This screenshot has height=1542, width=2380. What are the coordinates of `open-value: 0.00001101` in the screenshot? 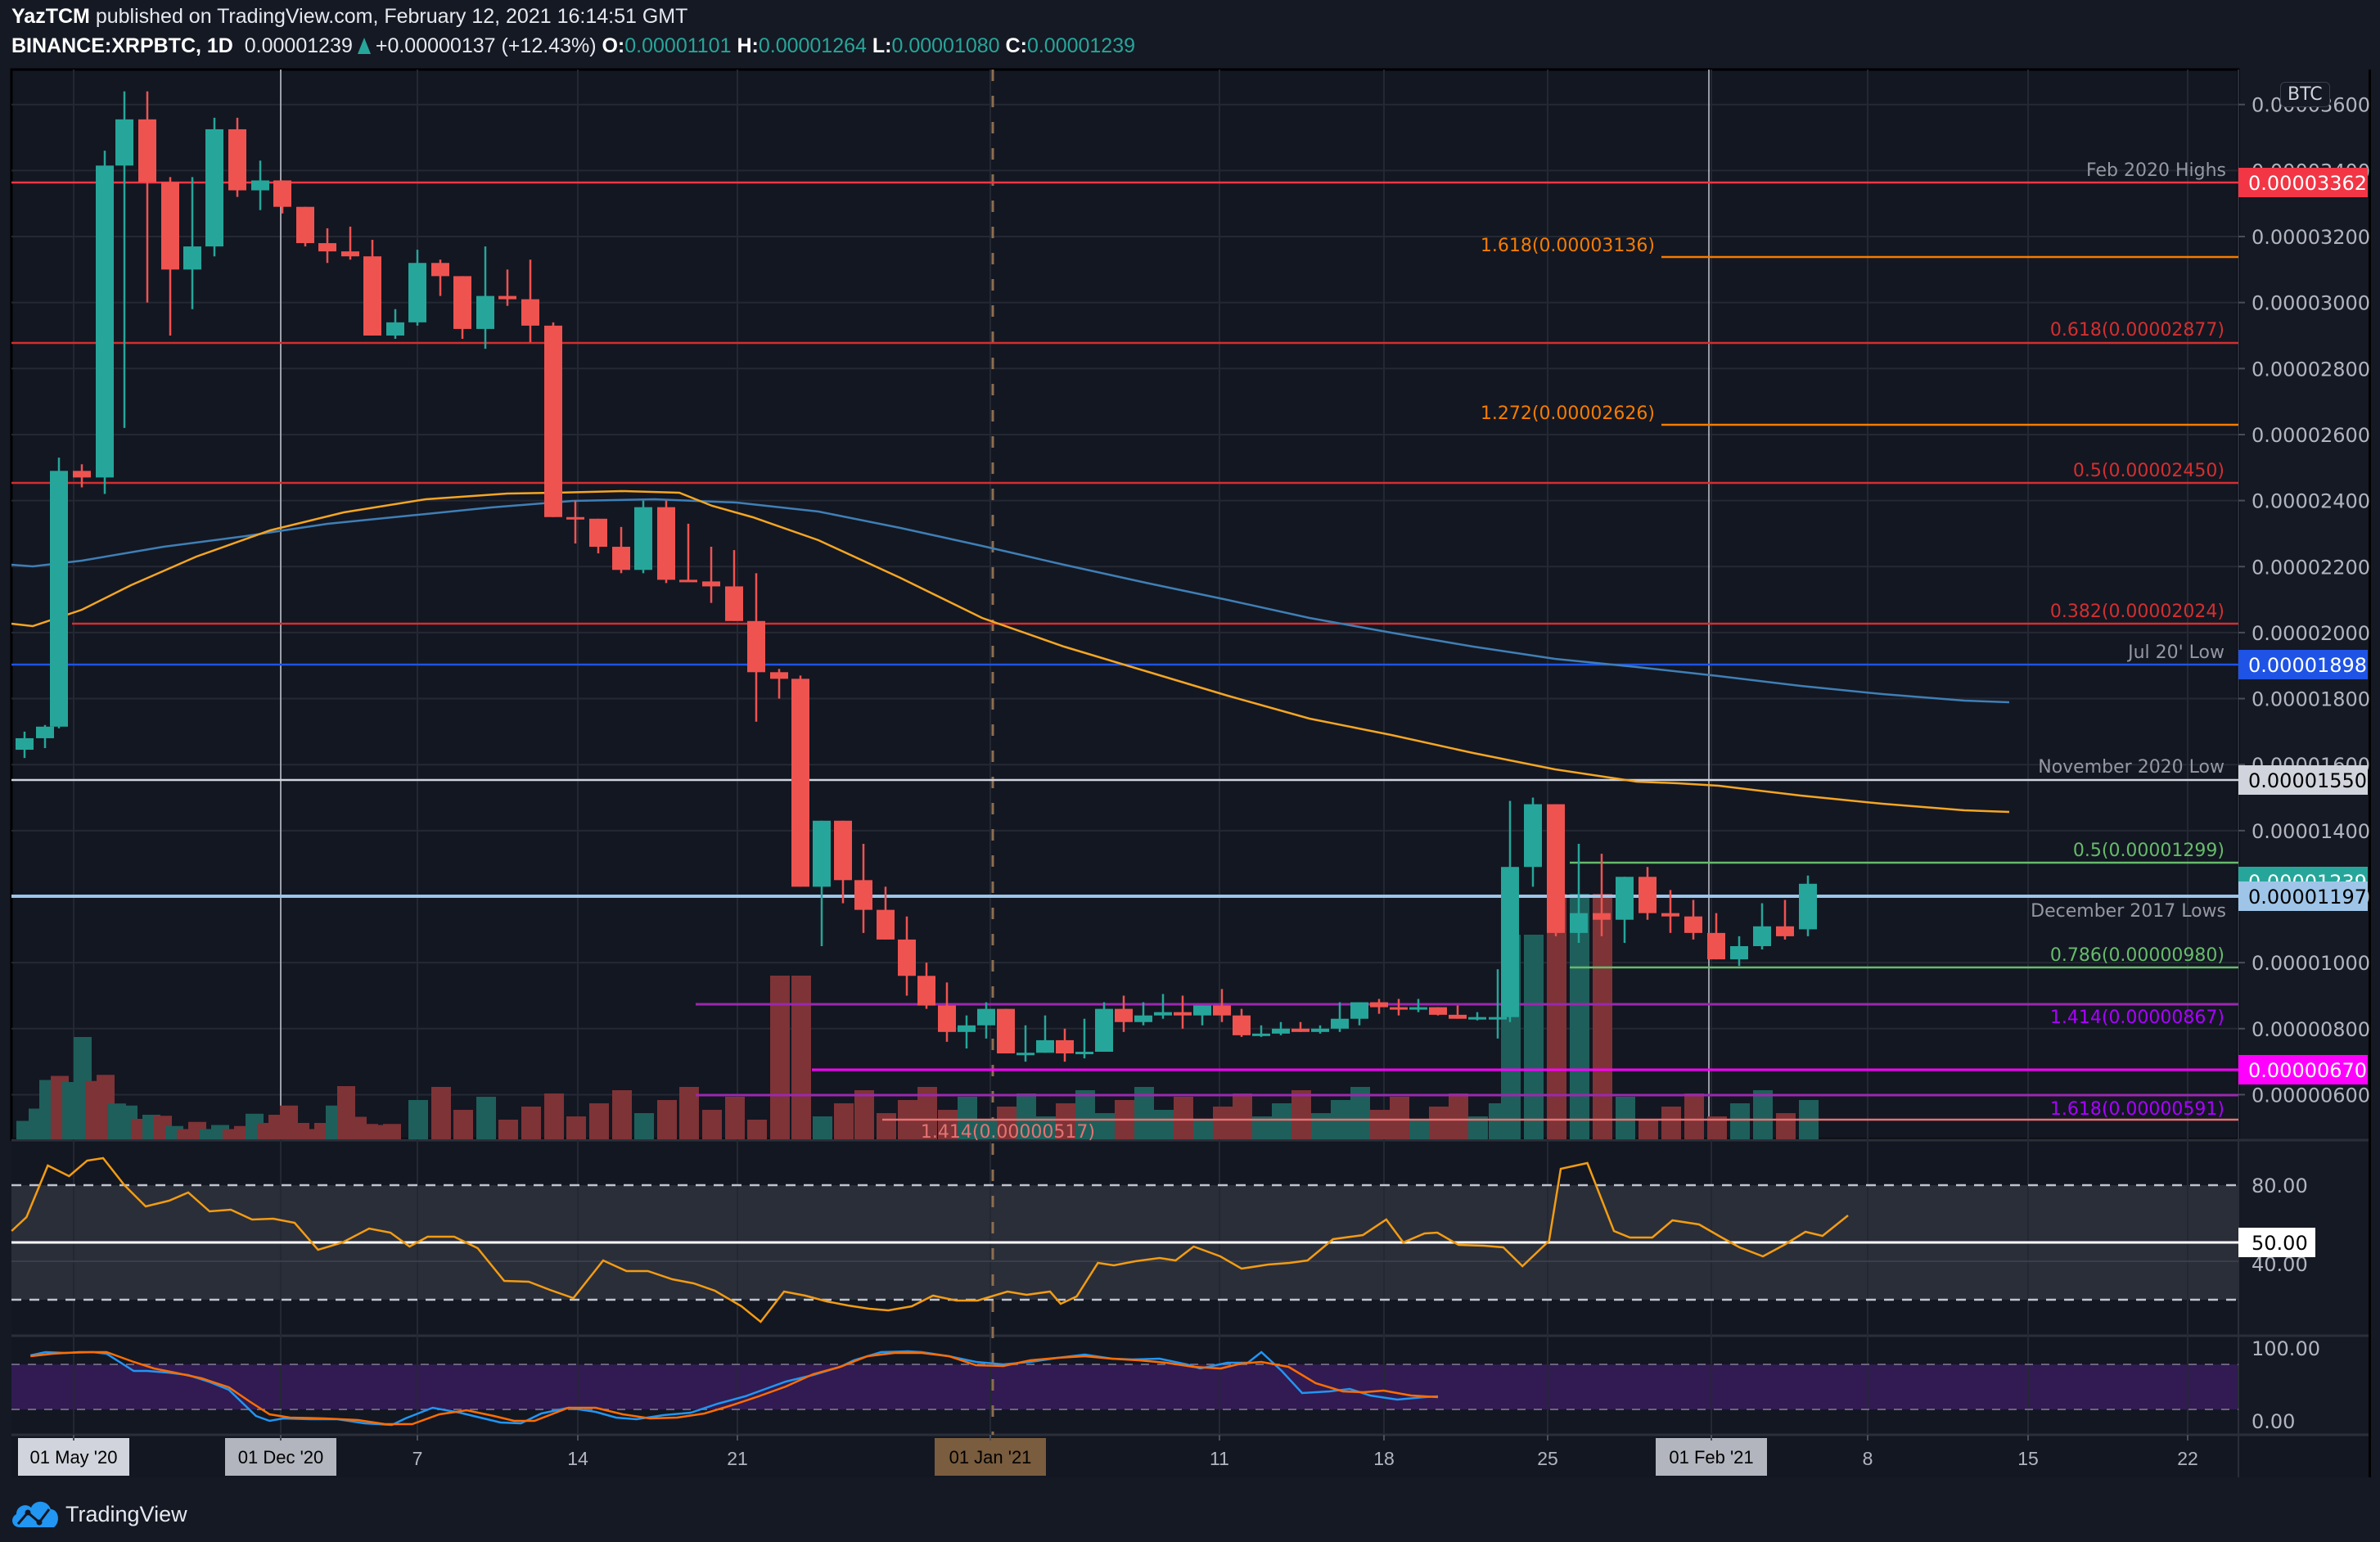 It's located at (678, 46).